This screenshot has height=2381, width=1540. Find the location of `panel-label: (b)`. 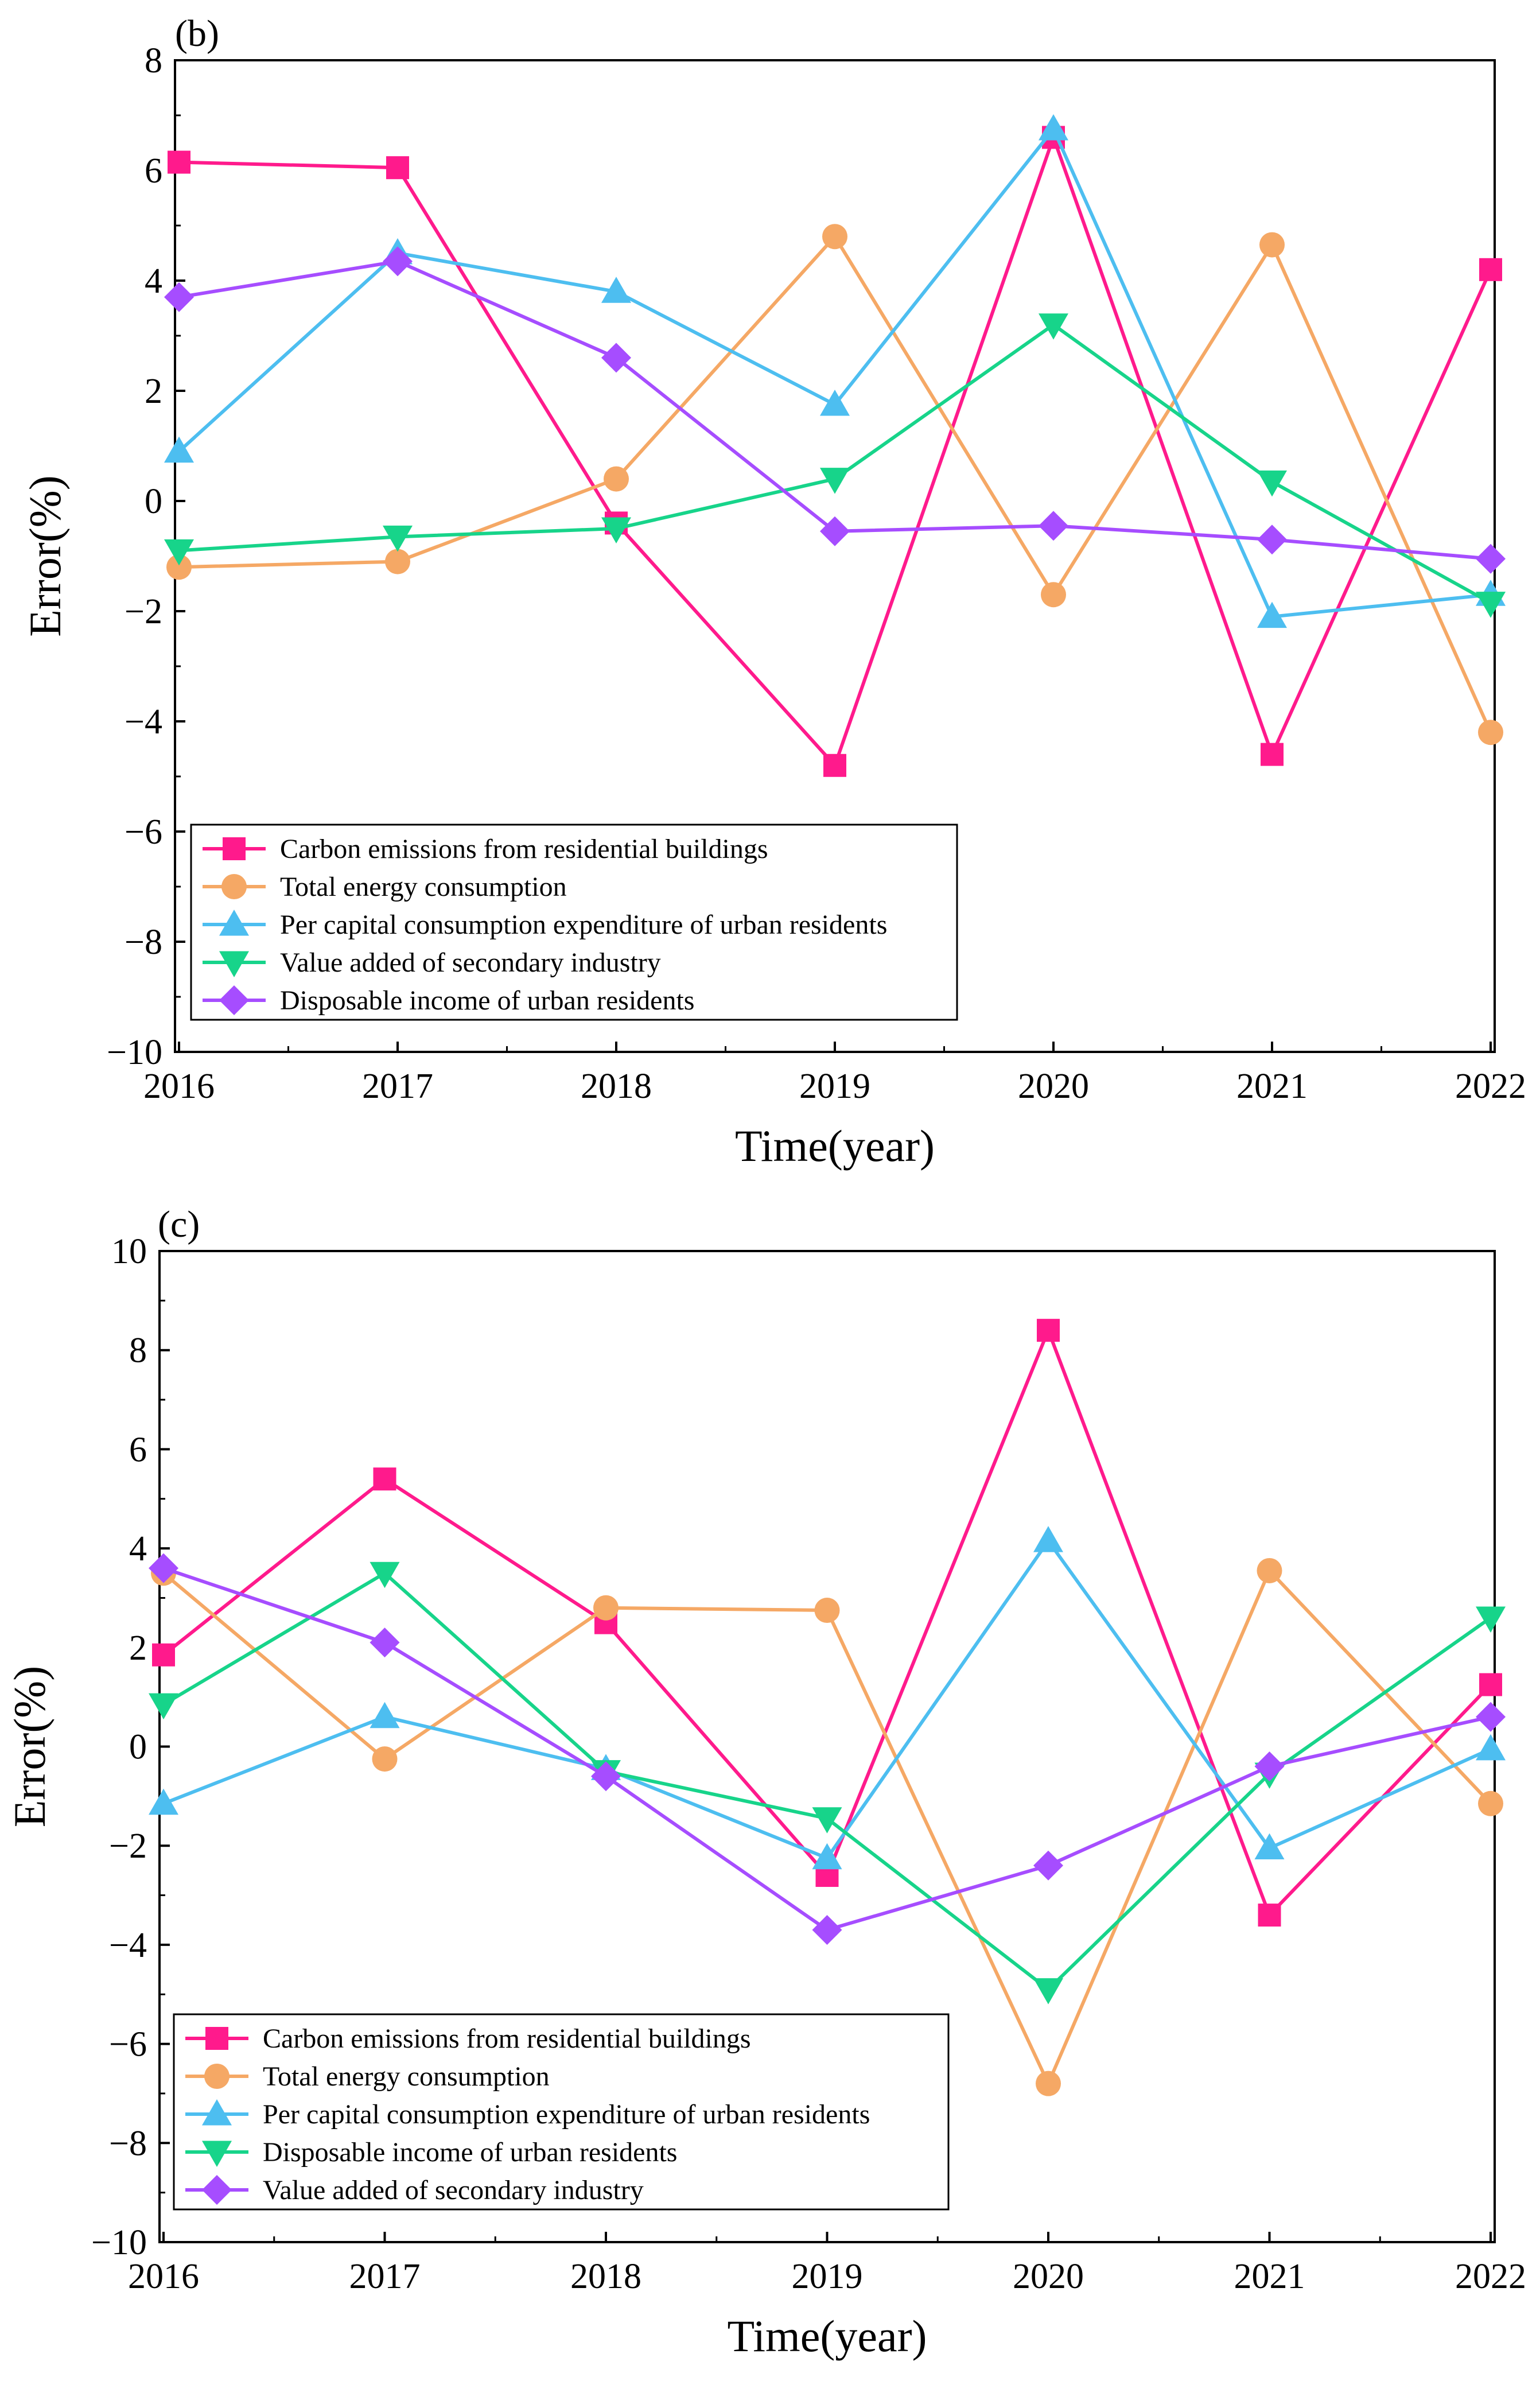

panel-label: (b) is located at coordinates (197, 34).